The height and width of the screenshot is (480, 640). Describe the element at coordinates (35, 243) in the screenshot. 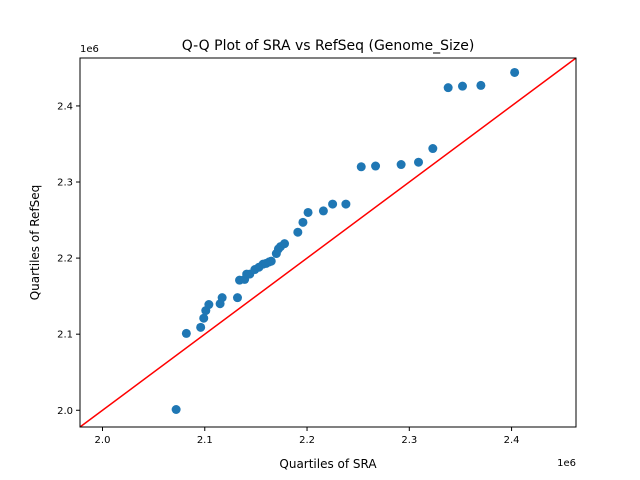

I see `y-axis-label: Quartiles of RefSeq` at that location.